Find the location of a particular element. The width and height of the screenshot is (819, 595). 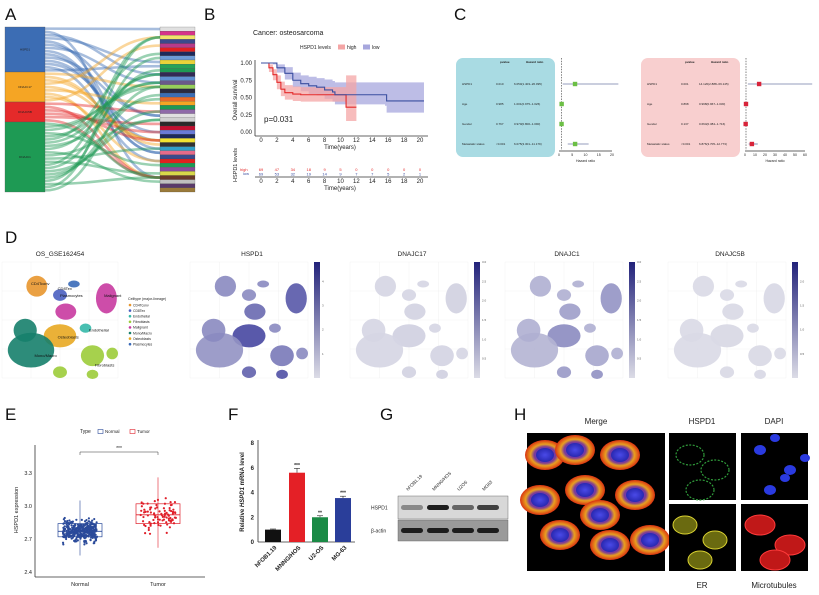

km-curve-high is located at coordinates (309, 85).